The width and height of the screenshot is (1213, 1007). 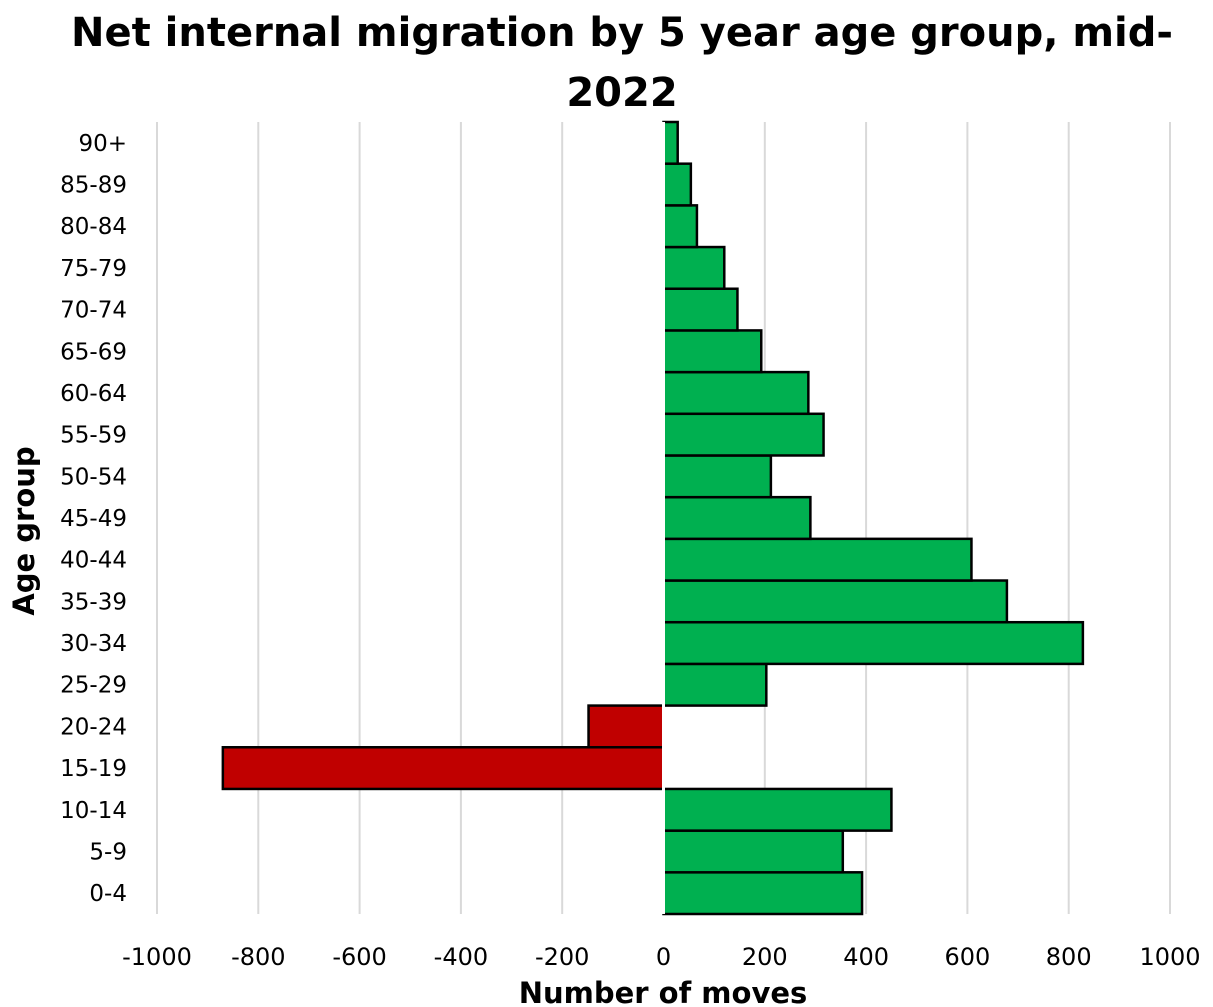 What do you see at coordinates (93, 352) in the screenshot?
I see `y-tick-label-65-69: 65-69` at bounding box center [93, 352].